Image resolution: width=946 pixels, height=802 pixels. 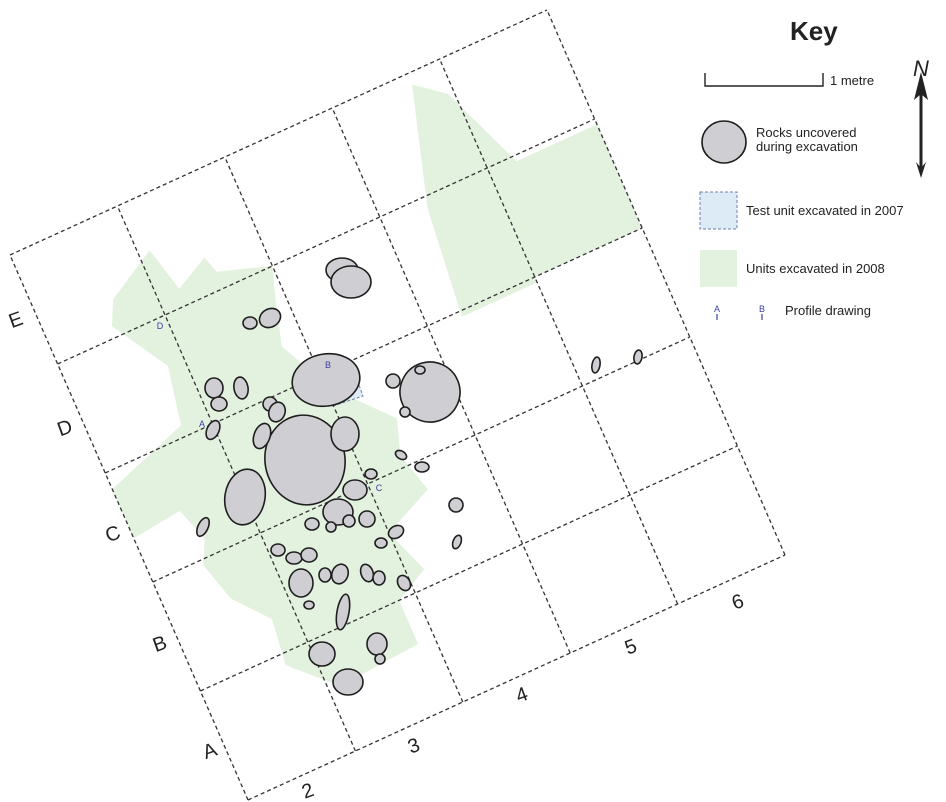 What do you see at coordinates (379, 488) in the screenshot?
I see `profile-marker-c: C` at bounding box center [379, 488].